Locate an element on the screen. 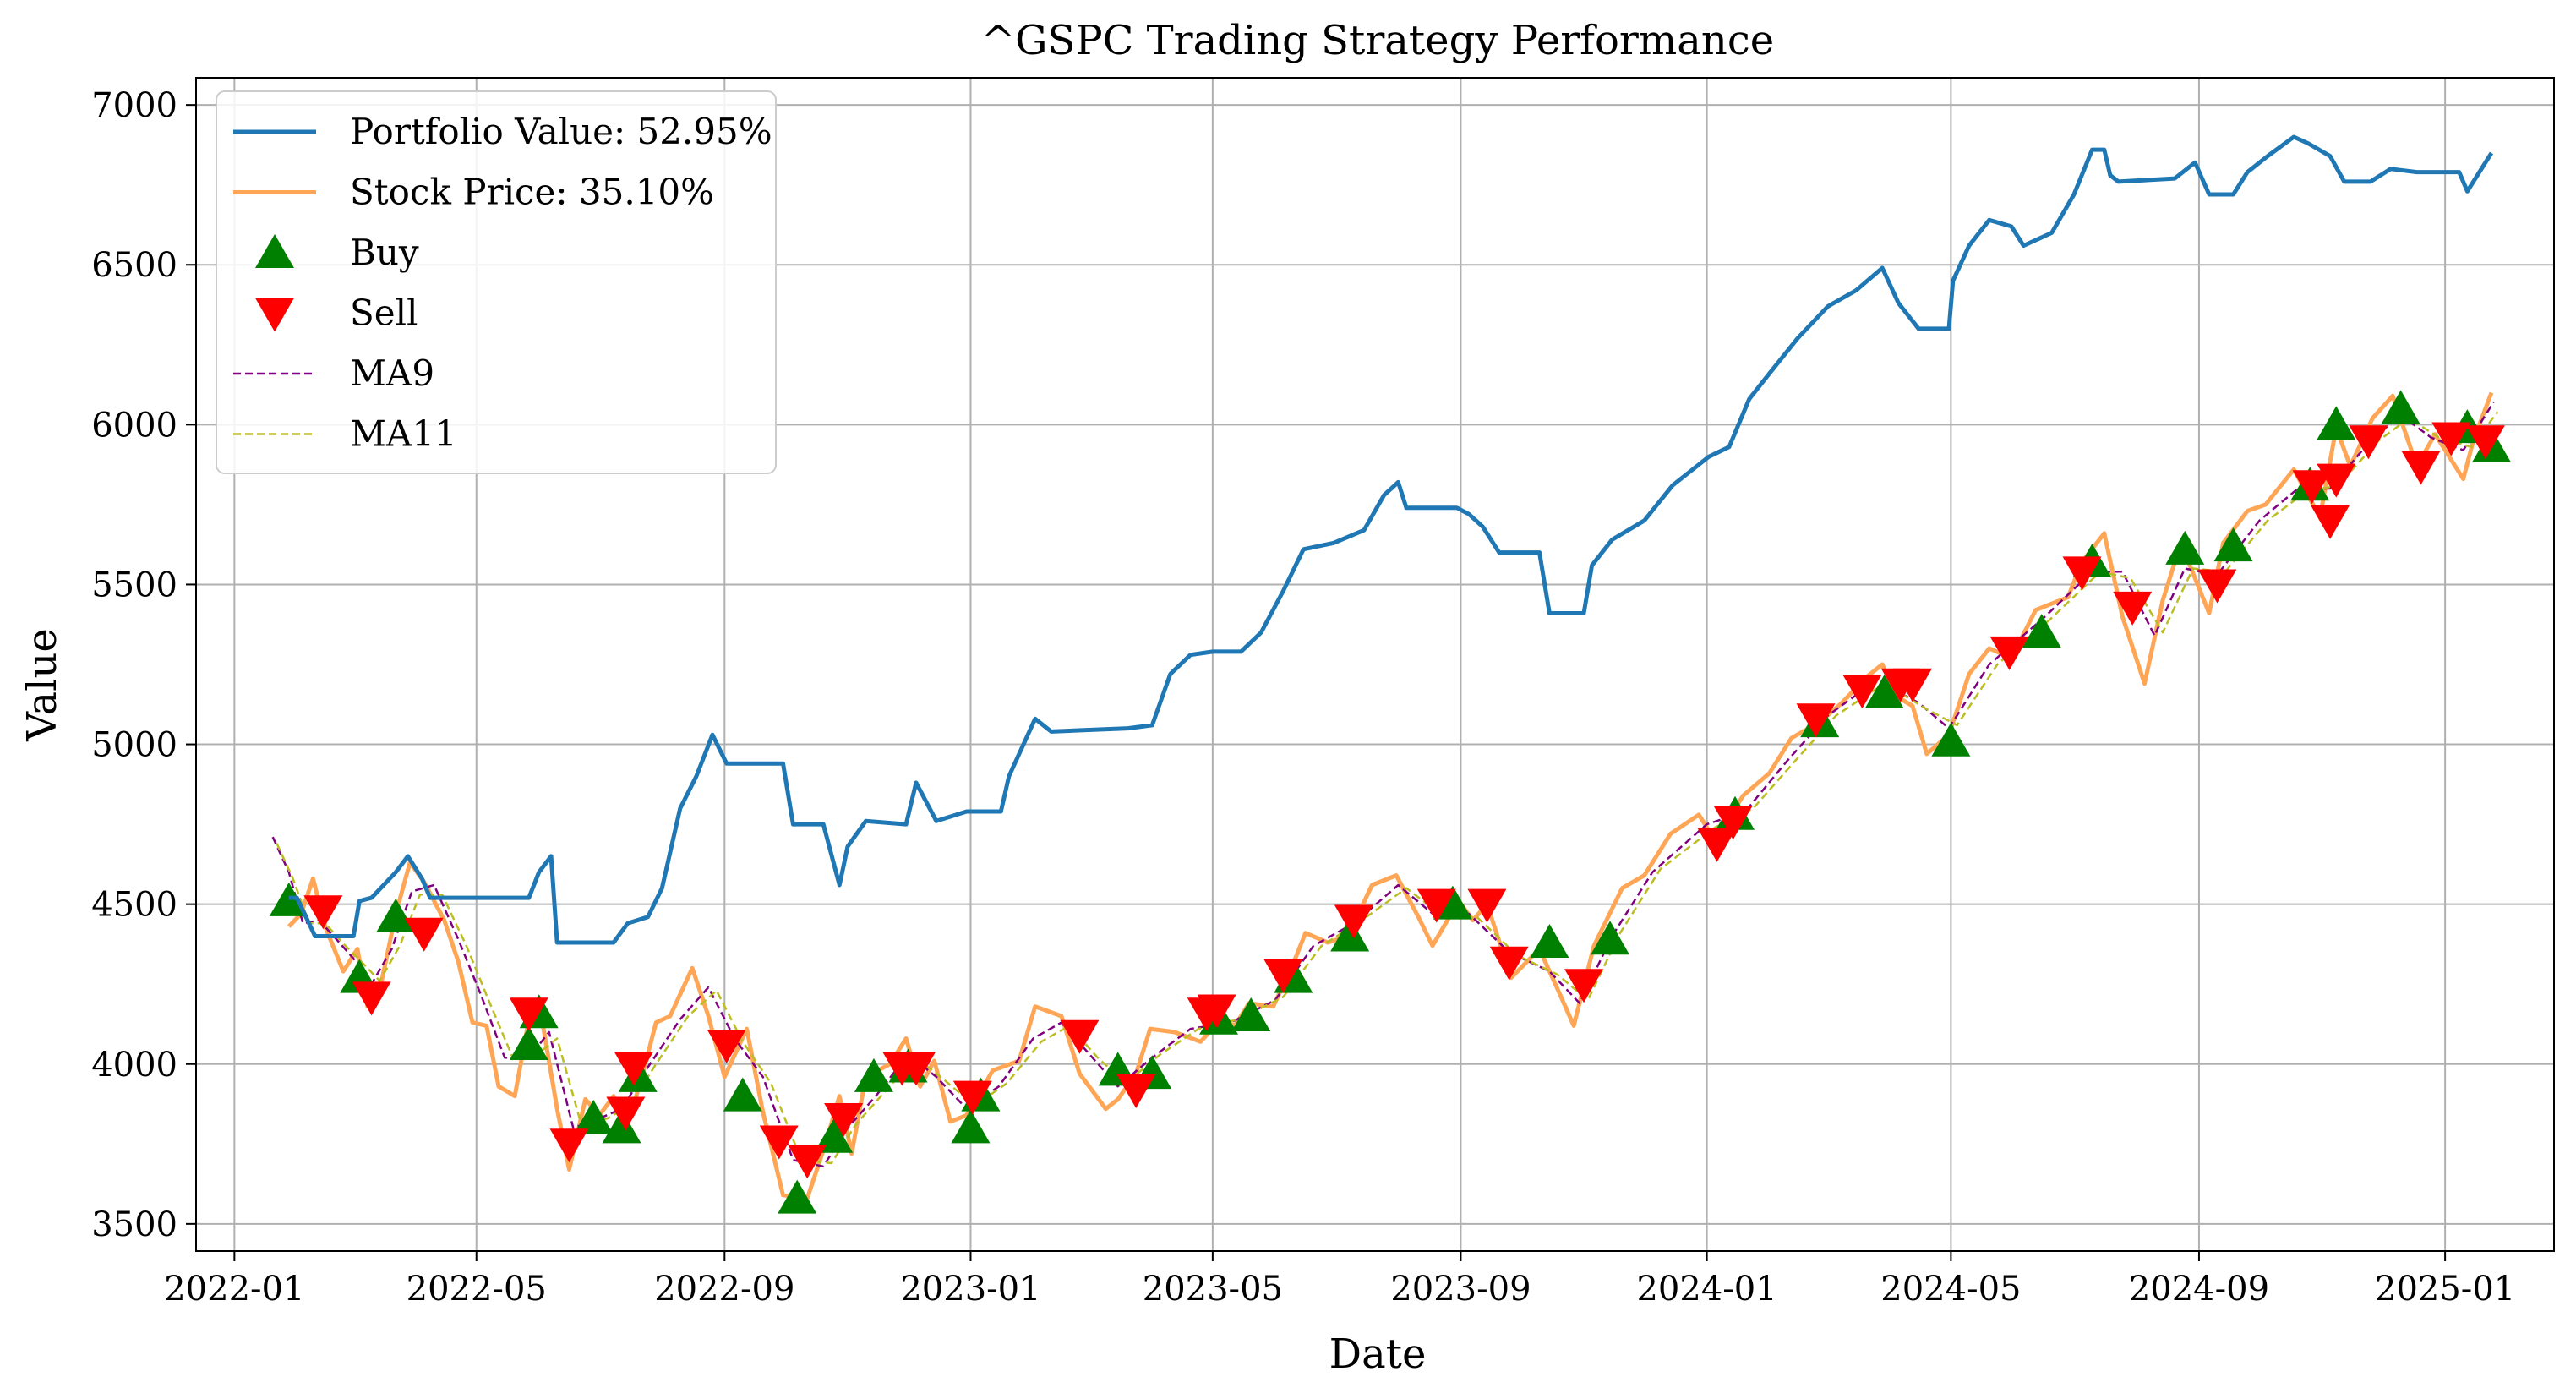 The width and height of the screenshot is (2576, 1399). x-tick-label: 2024-09 is located at coordinates (2199, 1289).